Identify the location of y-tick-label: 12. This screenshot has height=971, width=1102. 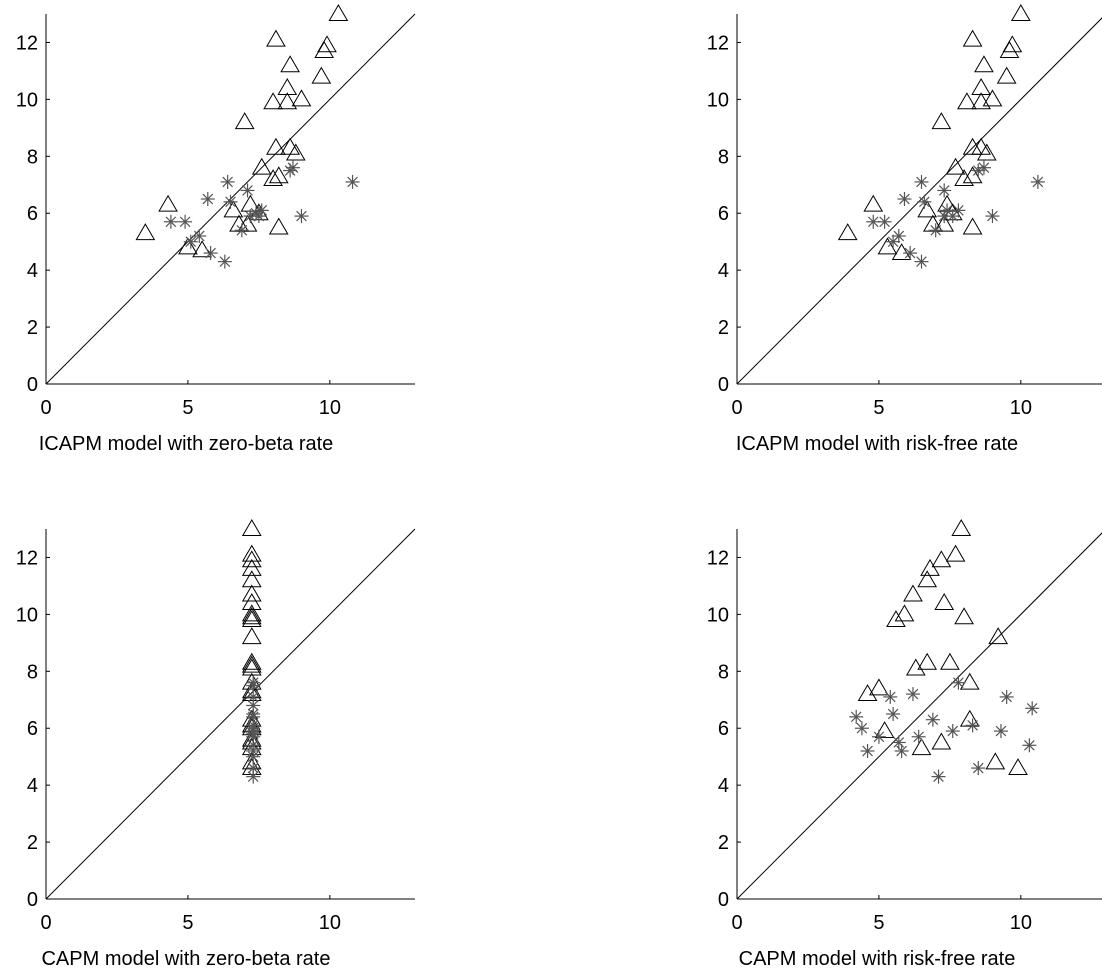
(718, 43).